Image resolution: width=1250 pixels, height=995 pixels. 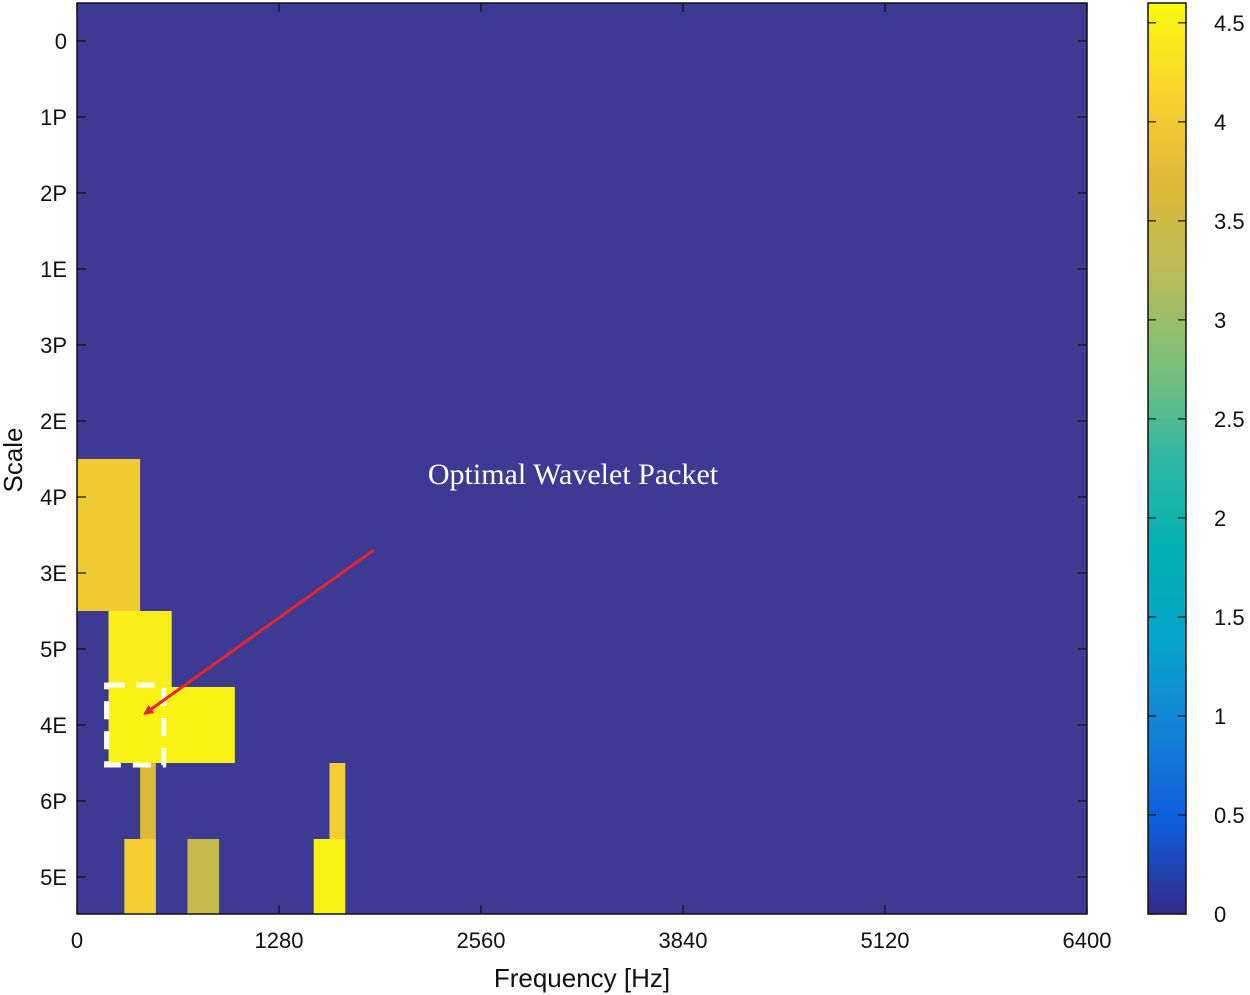 What do you see at coordinates (573, 474) in the screenshot?
I see `annotation-label: Optimal Wavelet Packet` at bounding box center [573, 474].